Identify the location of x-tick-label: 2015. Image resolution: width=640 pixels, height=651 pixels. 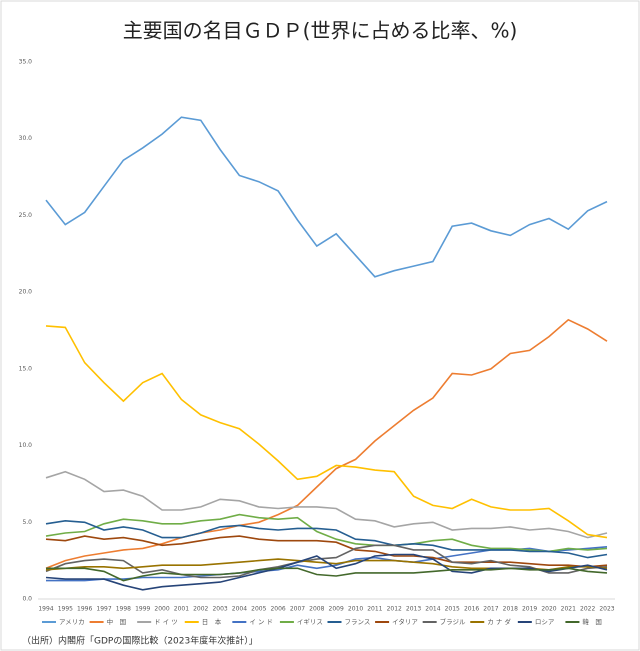
(452, 609).